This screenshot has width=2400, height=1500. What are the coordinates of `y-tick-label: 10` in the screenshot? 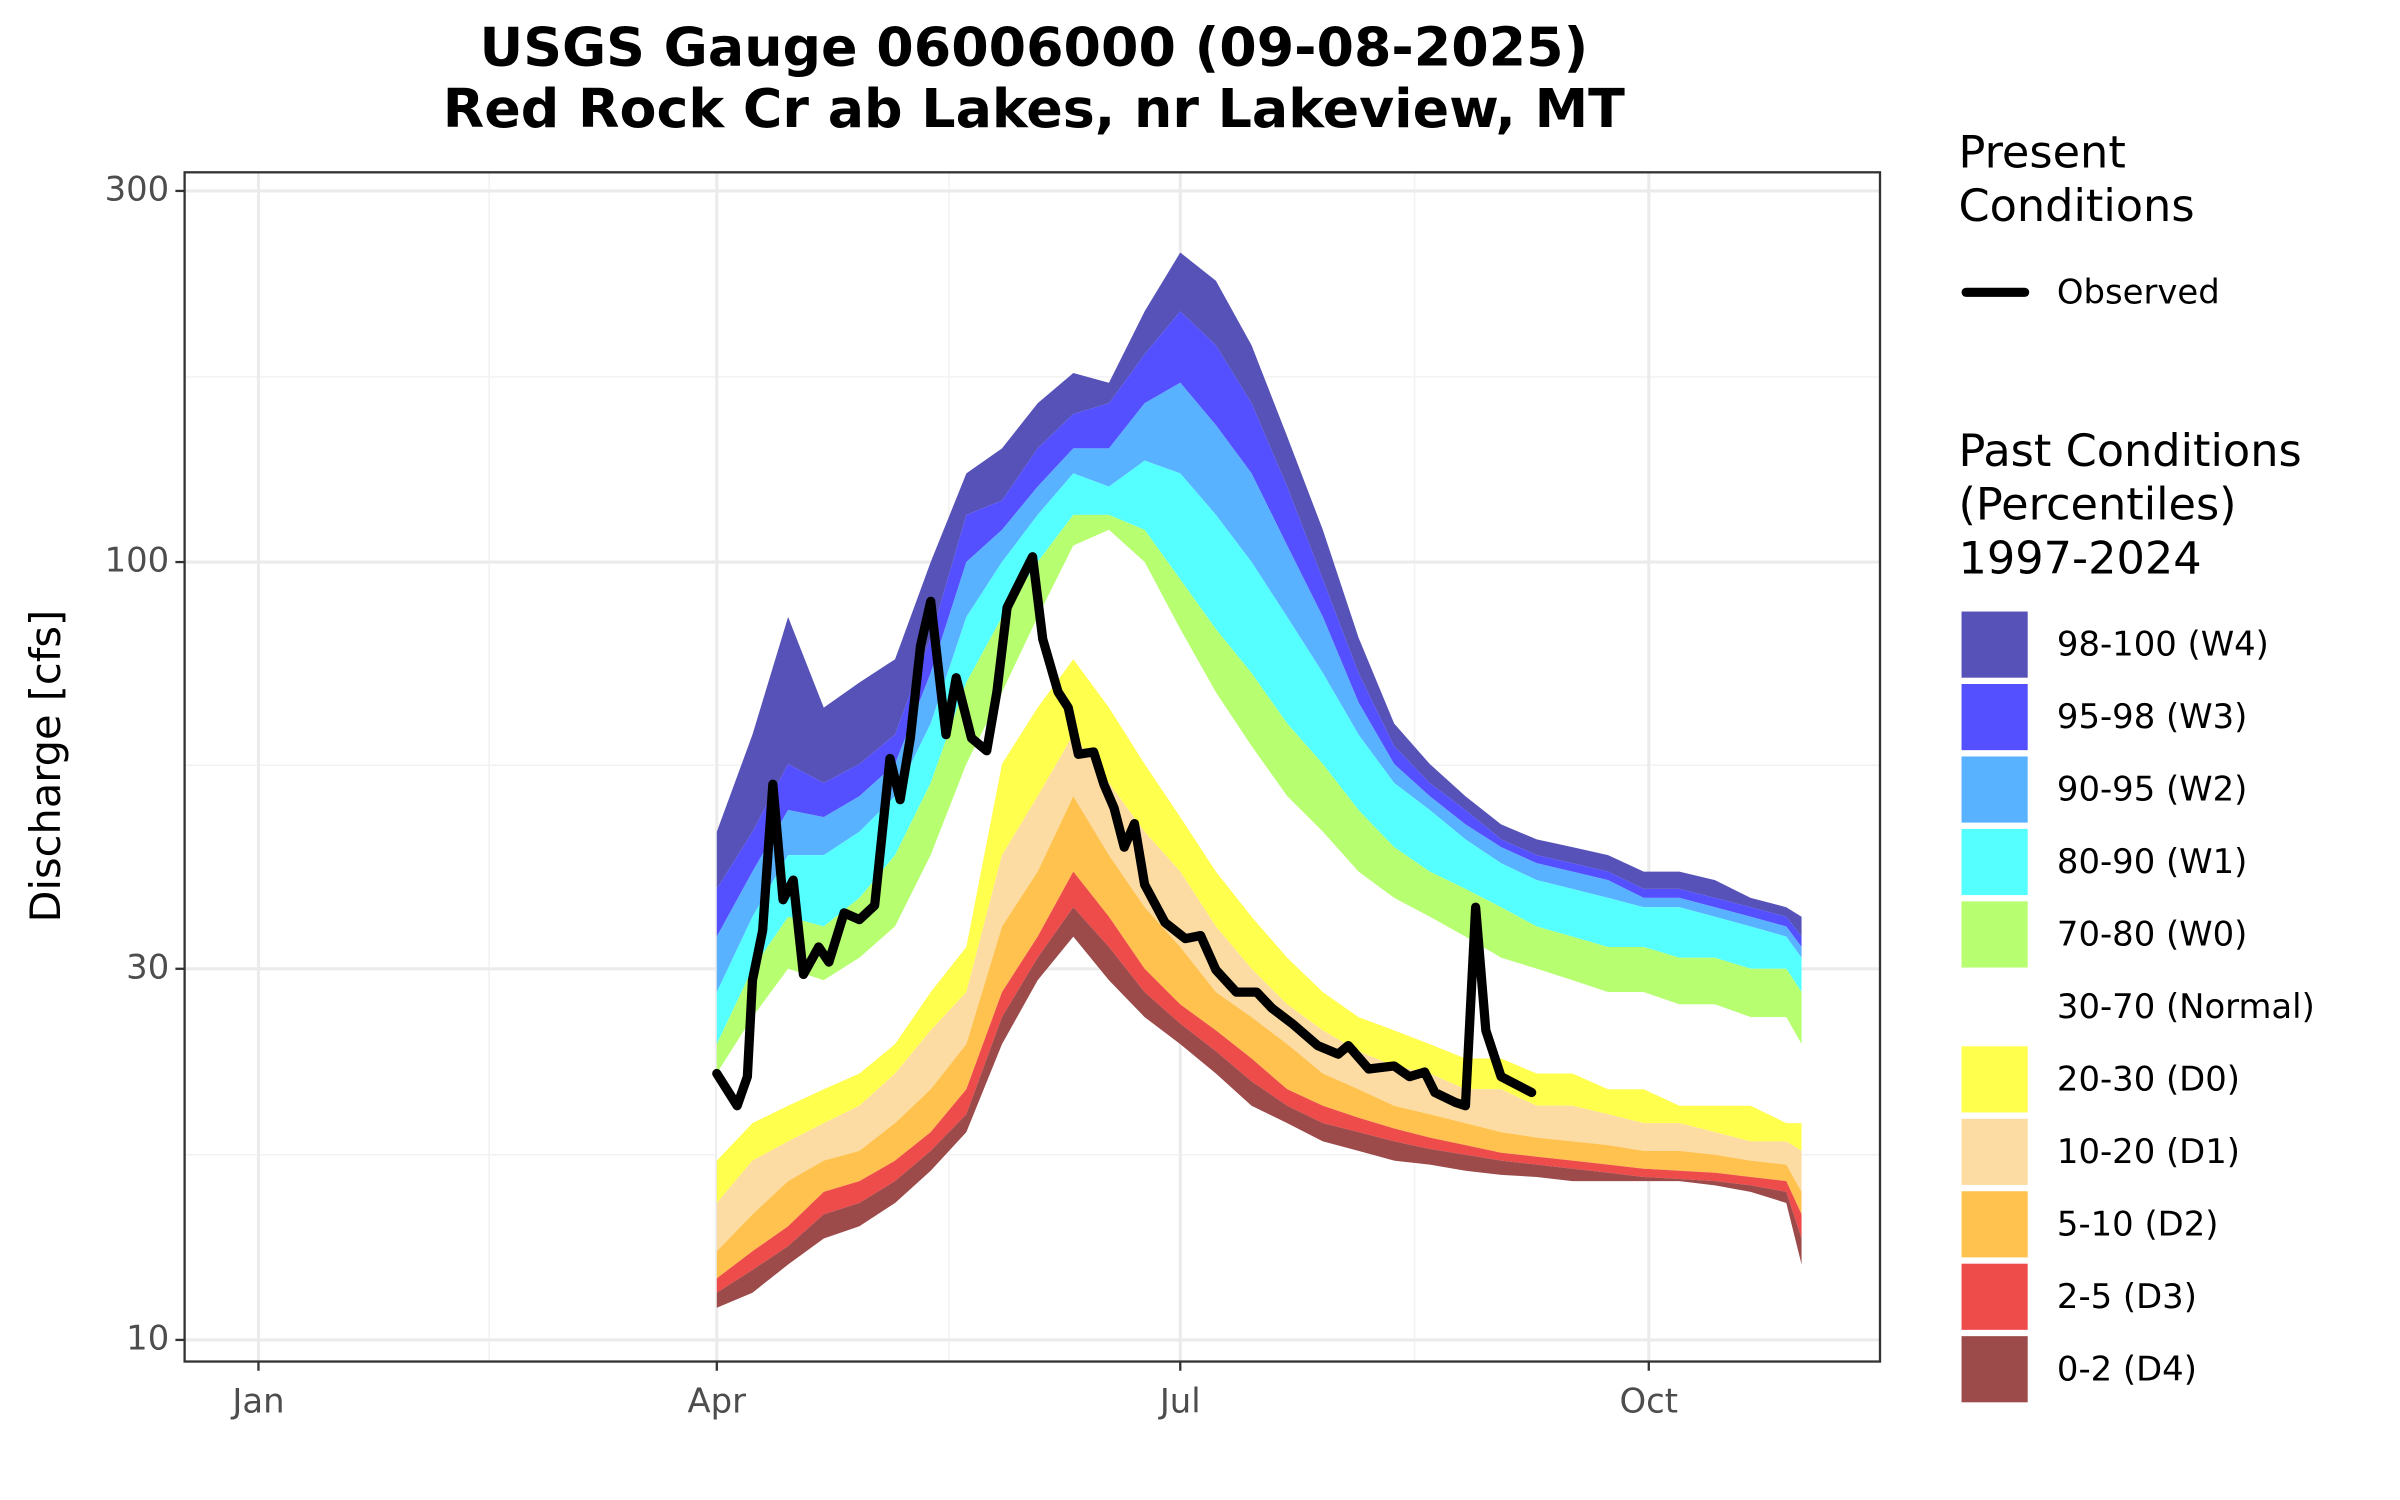 It's located at (147, 1337).